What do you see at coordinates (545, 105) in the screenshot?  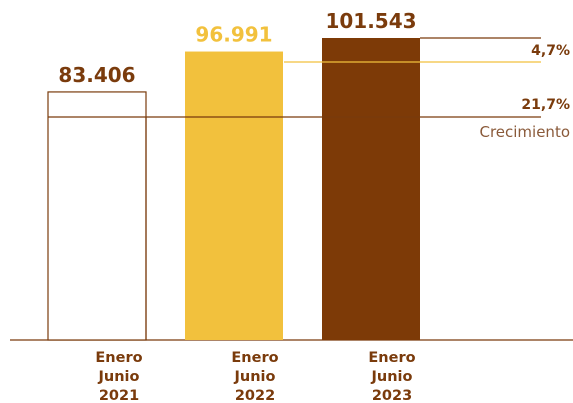 I see `growth-label-2023-vs-2021: 21,7%` at bounding box center [545, 105].